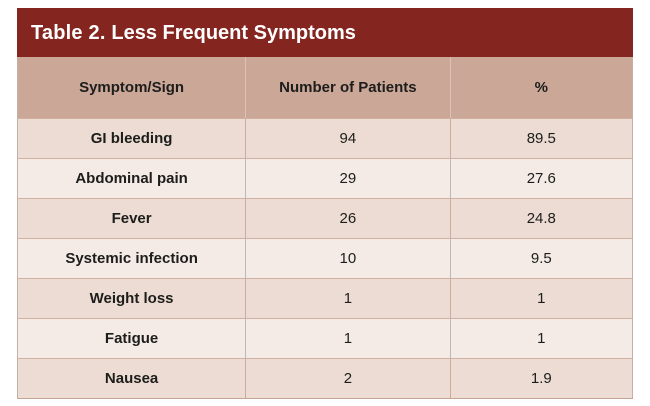 The height and width of the screenshot is (406, 650). Describe the element at coordinates (347, 87) in the screenshot. I see `column-header-patients: Number of Patients` at that location.